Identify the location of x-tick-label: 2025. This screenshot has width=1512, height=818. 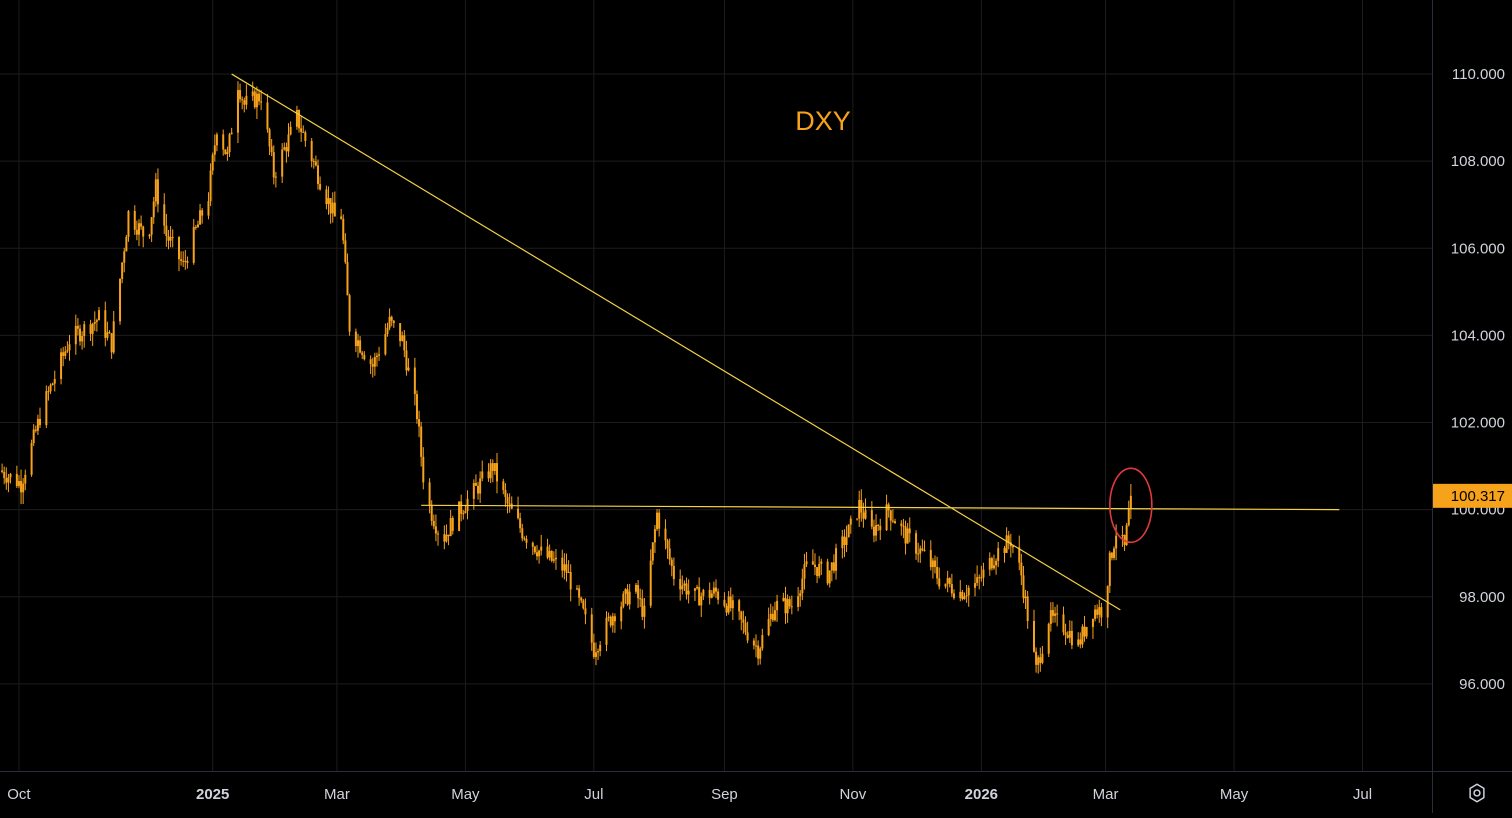
(212, 794).